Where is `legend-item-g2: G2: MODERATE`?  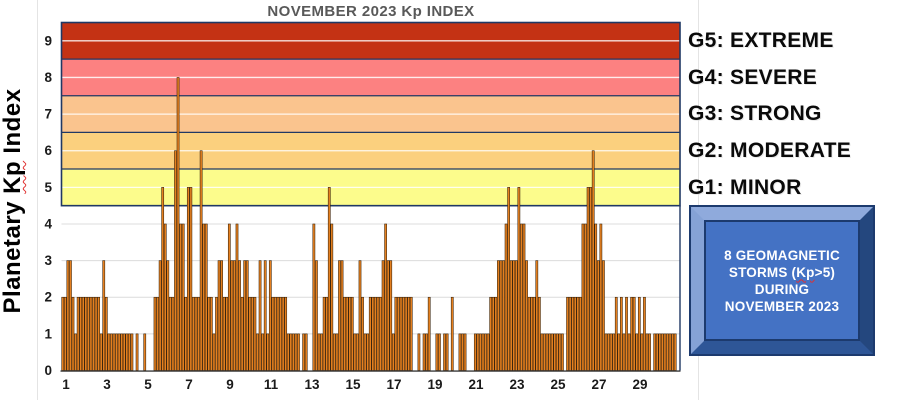
legend-item-g2: G2: MODERATE is located at coordinates (770, 150).